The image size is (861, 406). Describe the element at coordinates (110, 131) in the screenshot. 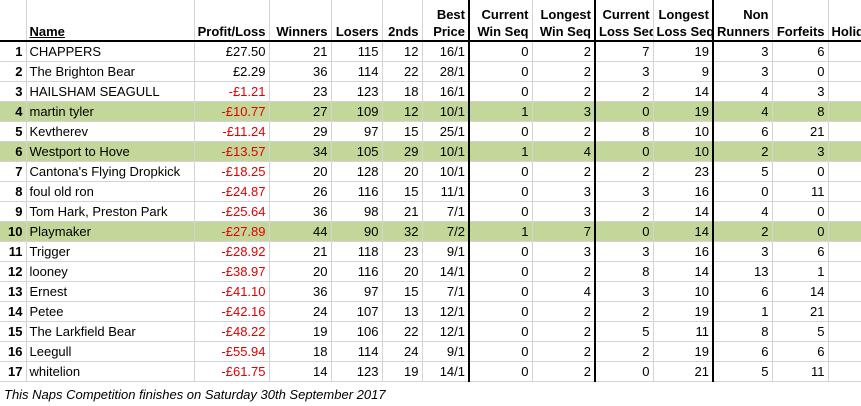

I see `cell-name: Kevtherev` at that location.